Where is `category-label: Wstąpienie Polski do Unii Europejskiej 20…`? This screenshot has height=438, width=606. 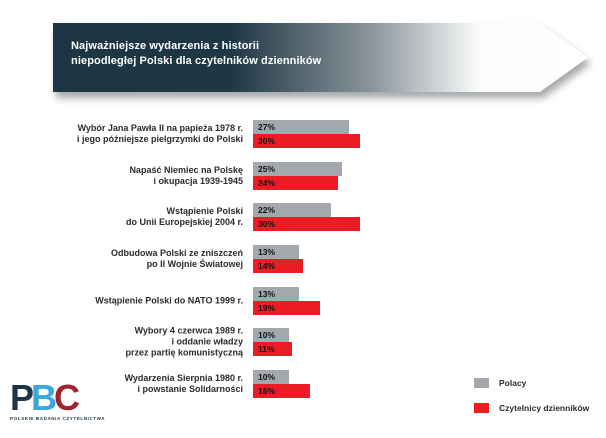
category-label: Wstąpienie Polski do Unii Europejskiej 20… is located at coordinates (184, 216).